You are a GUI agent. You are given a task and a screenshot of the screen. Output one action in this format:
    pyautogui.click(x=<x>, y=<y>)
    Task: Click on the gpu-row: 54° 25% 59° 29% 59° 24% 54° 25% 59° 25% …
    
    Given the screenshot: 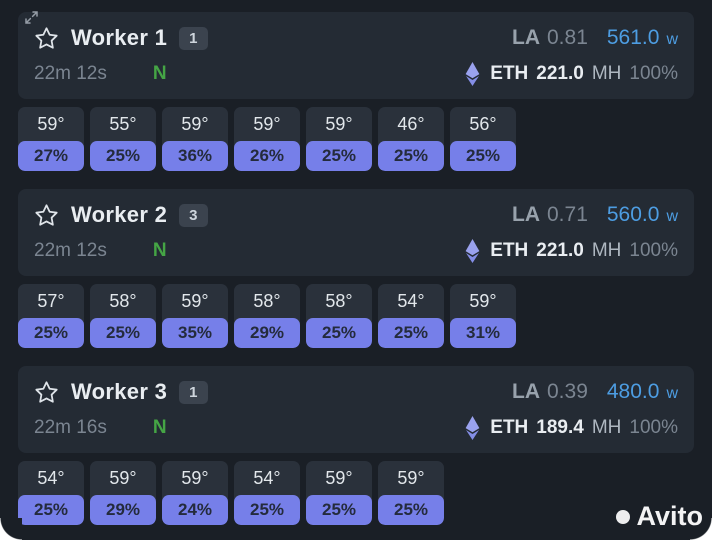 What is the action you would take?
    pyautogui.click(x=356, y=493)
    